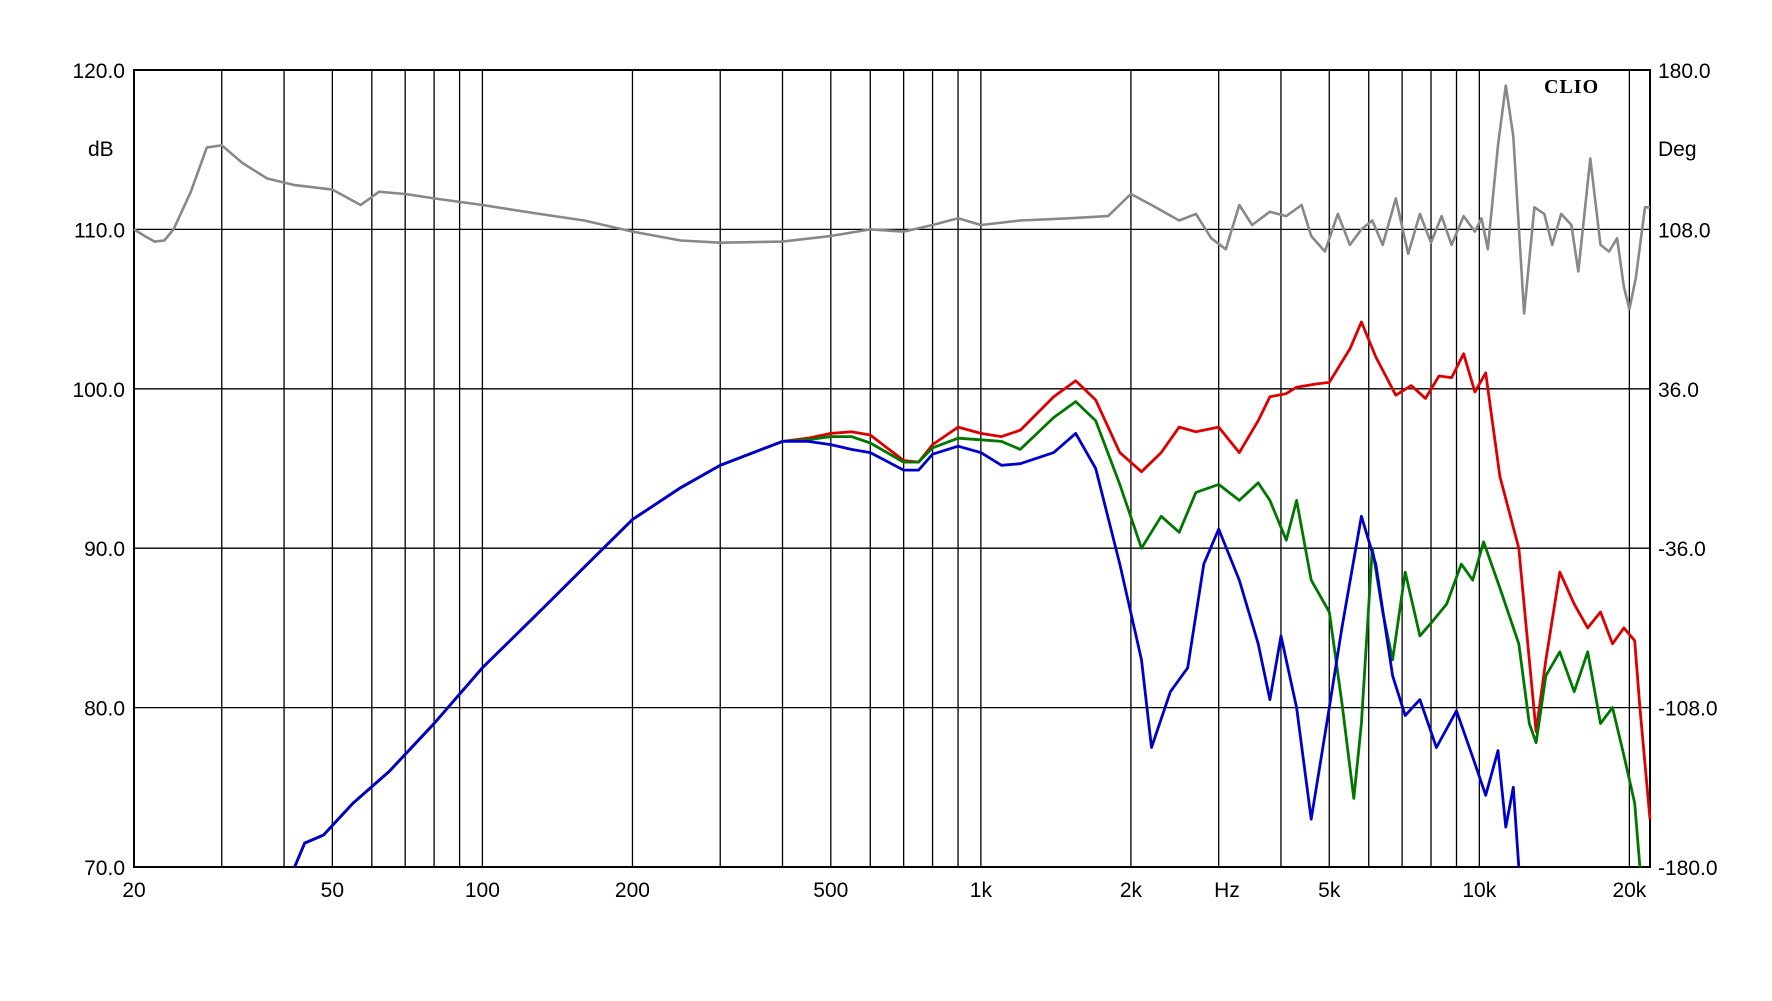 This screenshot has height=1001, width=1772. Describe the element at coordinates (1227, 890) in the screenshot. I see `x-unit-label: Hz` at that location.